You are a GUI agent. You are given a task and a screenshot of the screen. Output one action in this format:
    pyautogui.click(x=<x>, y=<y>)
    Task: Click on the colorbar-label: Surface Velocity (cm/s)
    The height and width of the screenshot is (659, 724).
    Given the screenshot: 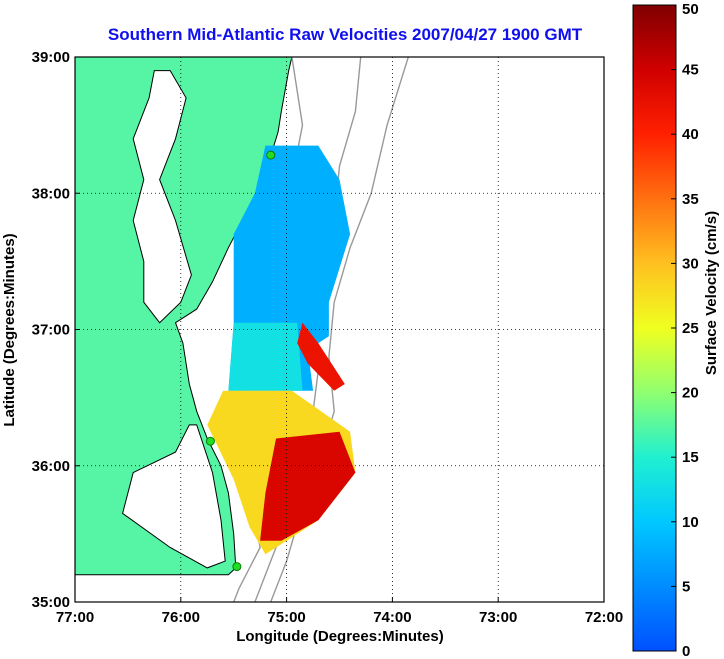 What is the action you would take?
    pyautogui.click(x=711, y=293)
    